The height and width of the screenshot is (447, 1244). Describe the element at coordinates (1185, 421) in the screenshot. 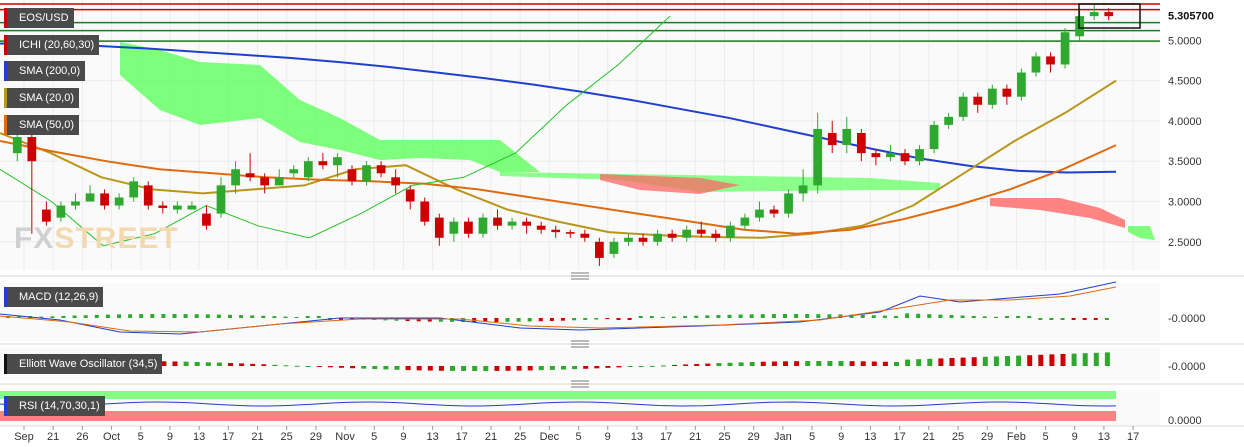

I see `rsi-y-tick-label: 0.0000` at that location.